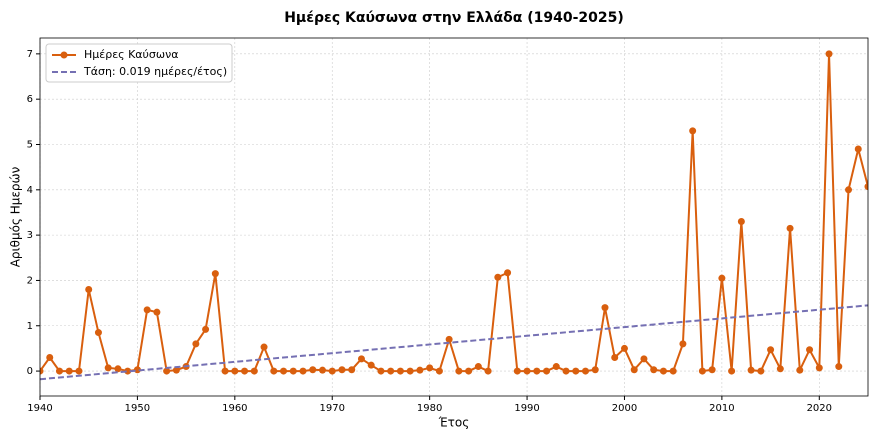 The height and width of the screenshot is (444, 880). I want to click on y-tick-label: 6, so click(30, 99).